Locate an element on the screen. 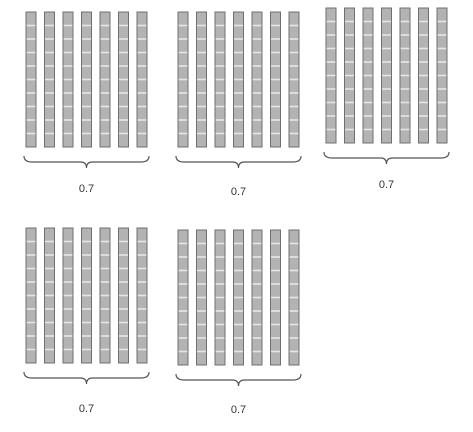 This screenshot has width=473, height=432. rod-group-2: 0.7 is located at coordinates (238, 104).